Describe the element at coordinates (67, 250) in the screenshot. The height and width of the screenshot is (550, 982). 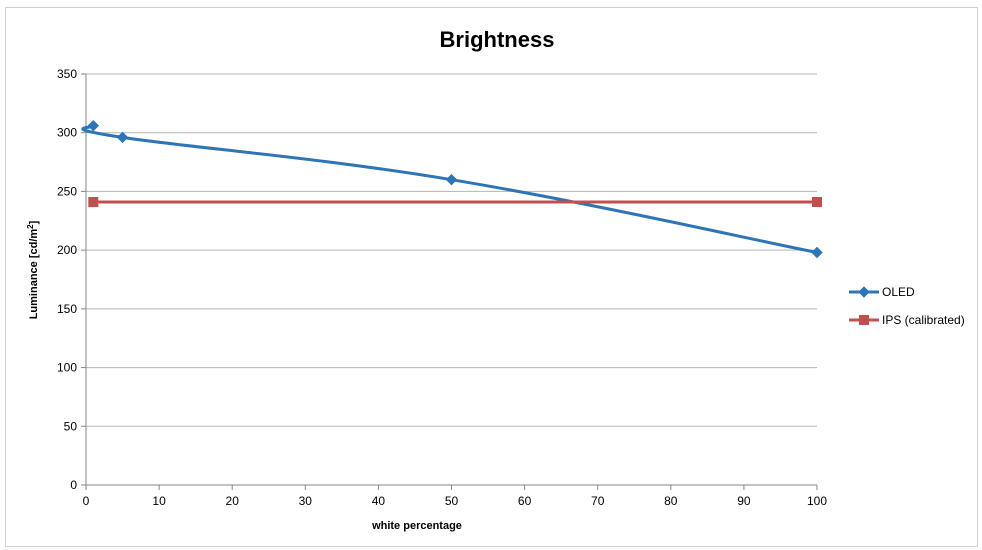
I see `y-tick-label-200: 200` at that location.